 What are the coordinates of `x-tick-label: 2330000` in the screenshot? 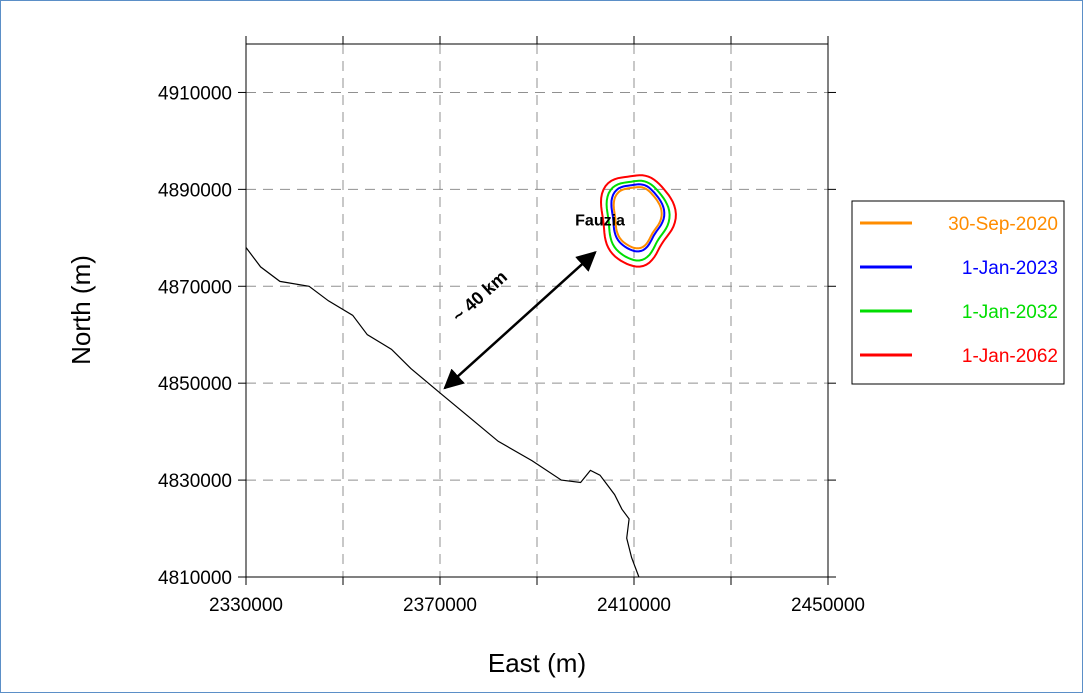 It's located at (246, 605).